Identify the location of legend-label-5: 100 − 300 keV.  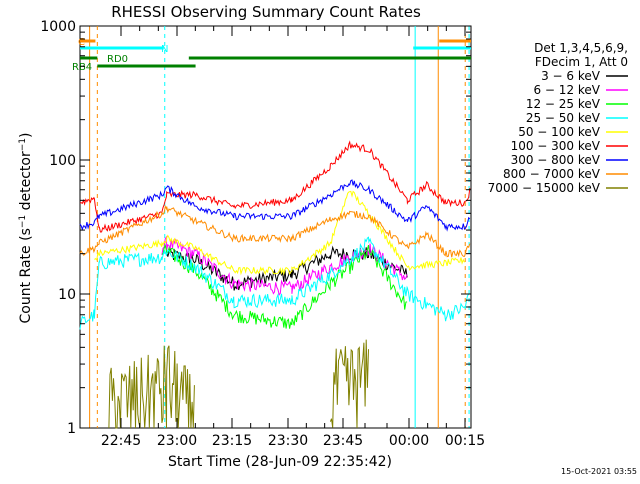
(556, 146).